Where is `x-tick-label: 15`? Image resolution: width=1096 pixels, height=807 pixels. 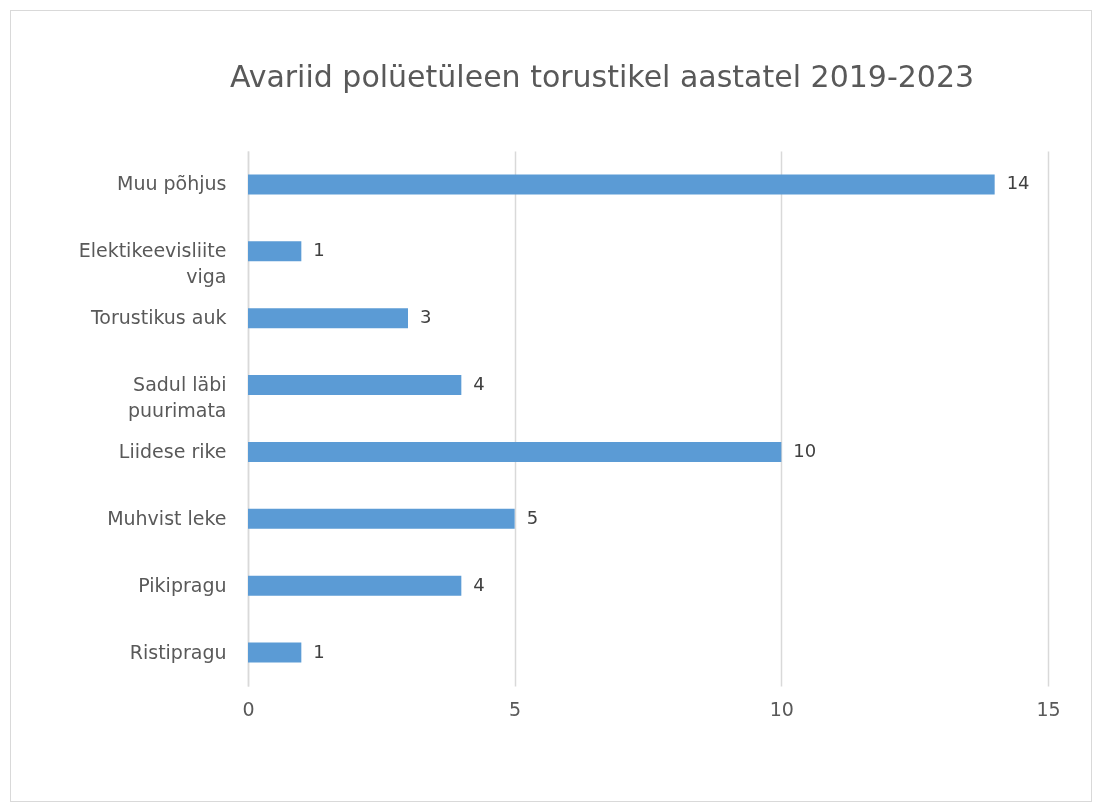 x-tick-label: 15 is located at coordinates (1048, 708).